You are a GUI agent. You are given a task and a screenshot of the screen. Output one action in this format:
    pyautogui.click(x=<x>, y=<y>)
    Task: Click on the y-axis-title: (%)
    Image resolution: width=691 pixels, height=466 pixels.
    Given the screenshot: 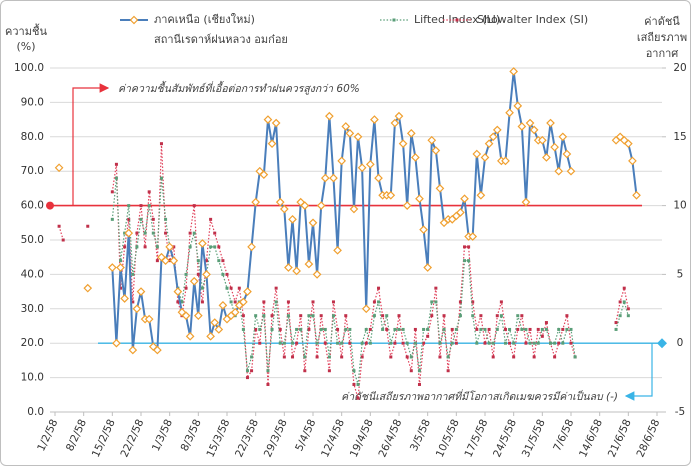 What is the action you would take?
    pyautogui.click(x=25, y=46)
    